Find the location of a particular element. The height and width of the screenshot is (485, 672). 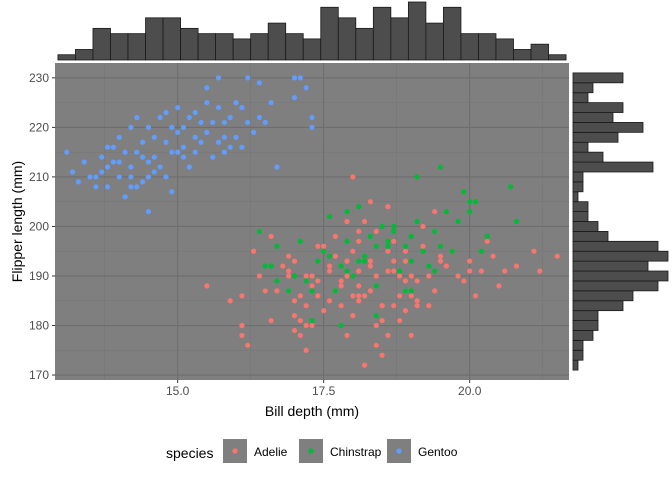

x-tick-label: 20.0 is located at coordinates (470, 391).